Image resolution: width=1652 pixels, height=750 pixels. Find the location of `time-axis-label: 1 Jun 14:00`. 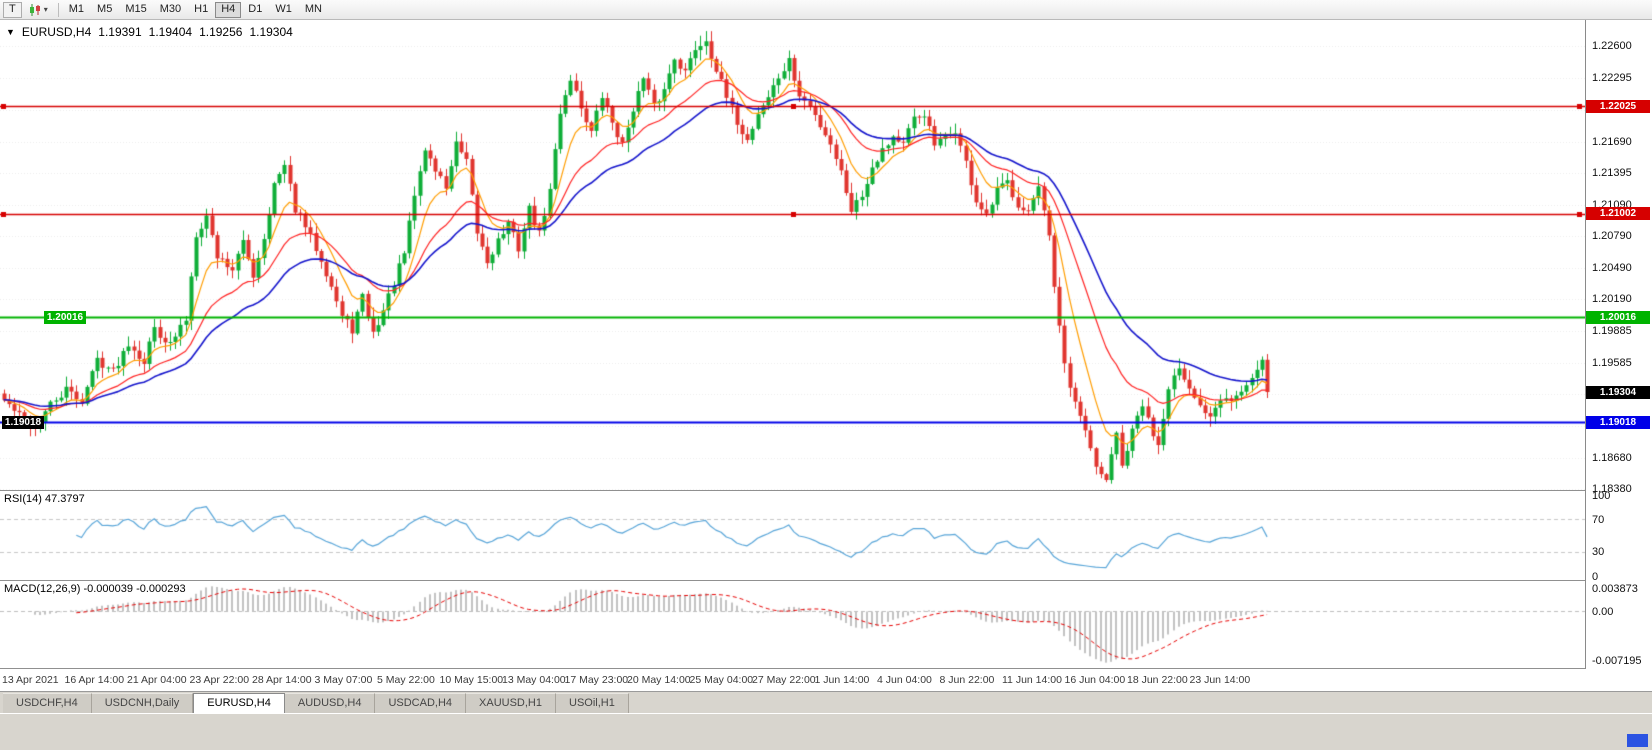

time-axis-label: 1 Jun 14:00 is located at coordinates (842, 680).